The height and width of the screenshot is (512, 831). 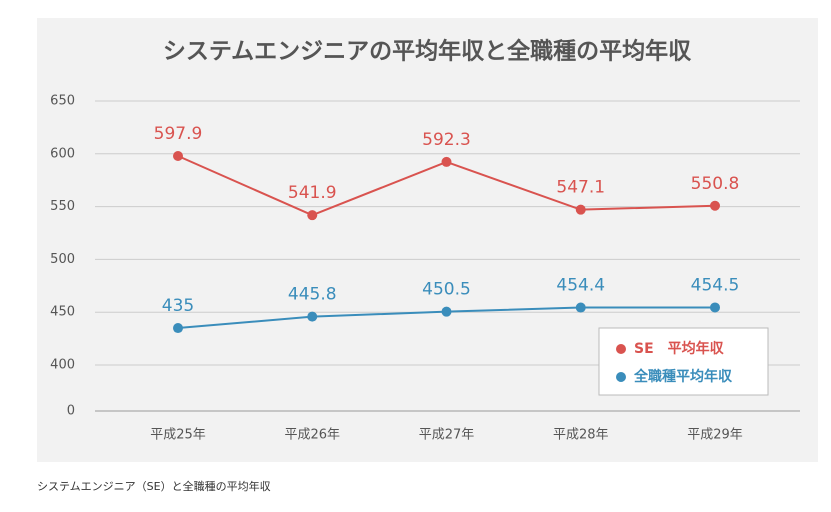 I want to click on data-label: 550.8, so click(x=715, y=184).